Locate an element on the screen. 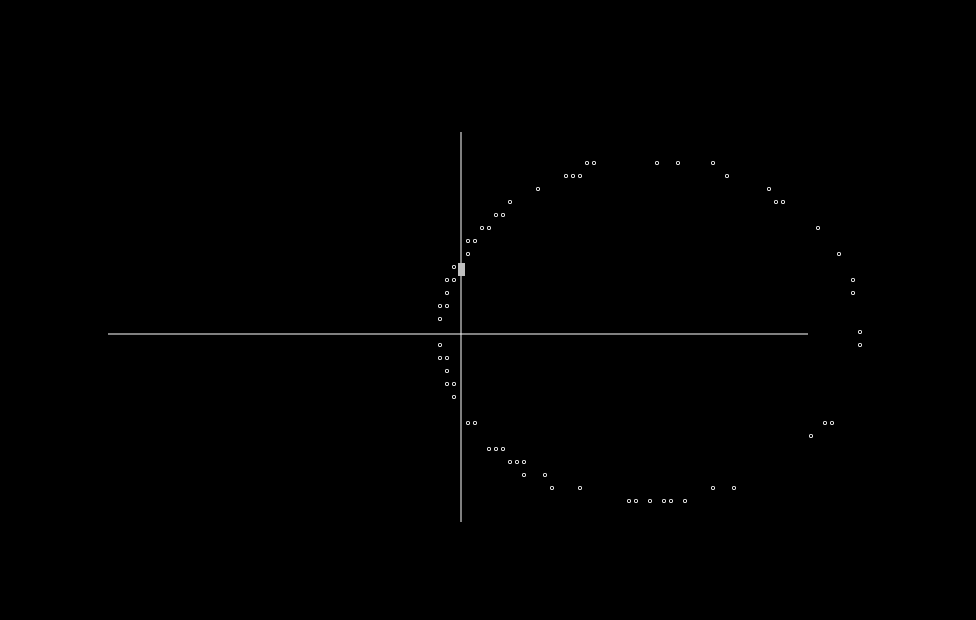 This screenshot has height=620, width=976. text-cursor-icon is located at coordinates (461, 269).